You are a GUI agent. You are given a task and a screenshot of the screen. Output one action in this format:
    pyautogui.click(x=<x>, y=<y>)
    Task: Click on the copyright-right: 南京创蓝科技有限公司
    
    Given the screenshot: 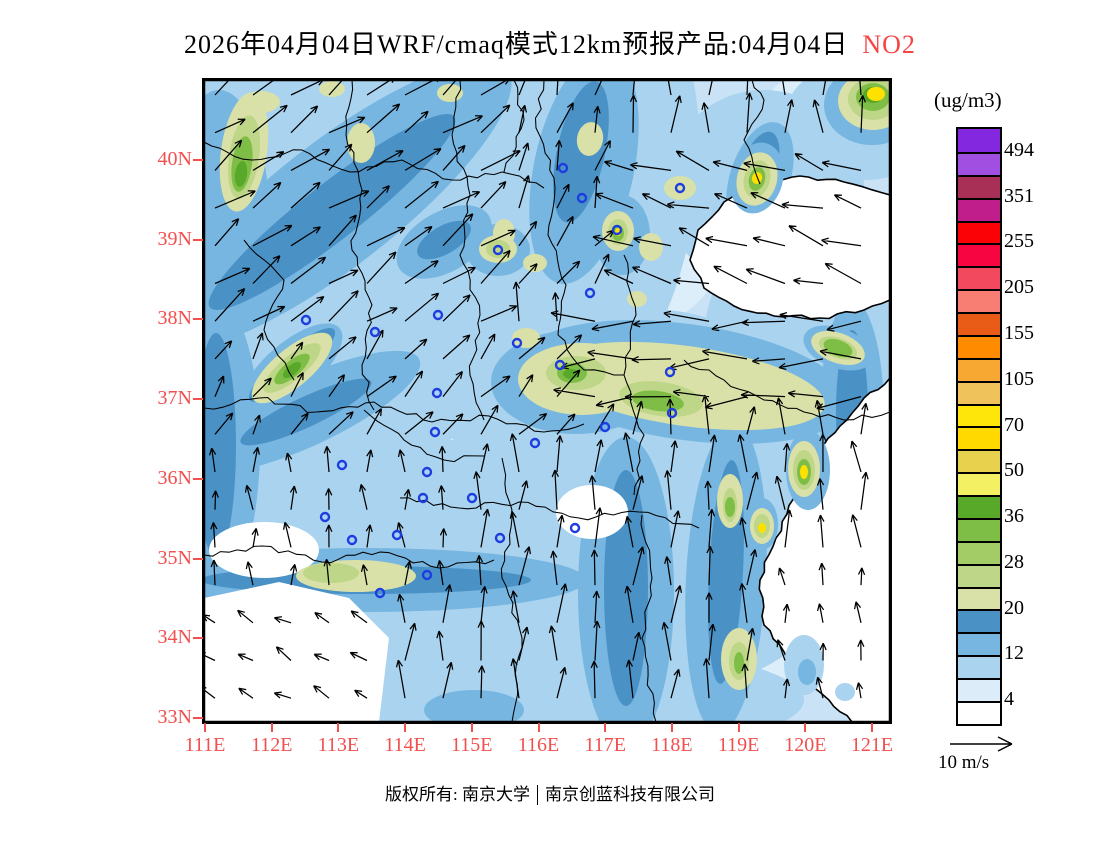 What is the action you would take?
    pyautogui.click(x=629, y=794)
    